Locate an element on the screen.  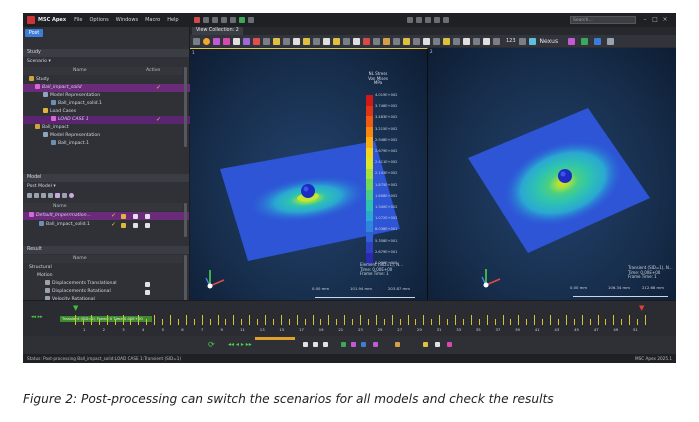
maximize-icon: □ is located at coordinates (655, 19).